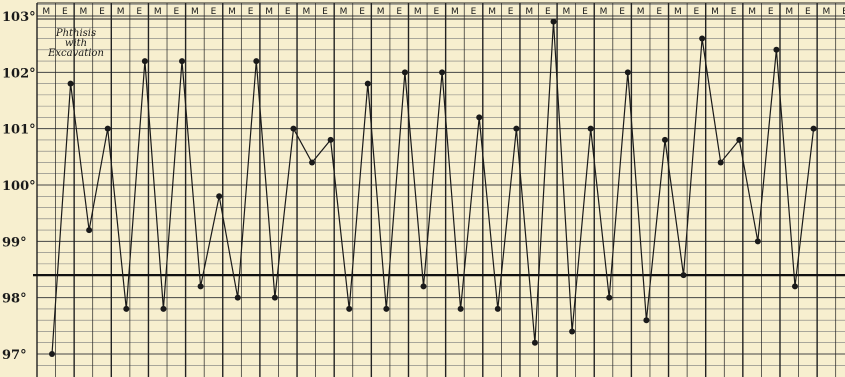  What do you see at coordinates (19, 73) in the screenshot?
I see `y-tick-label: 102°` at bounding box center [19, 73].